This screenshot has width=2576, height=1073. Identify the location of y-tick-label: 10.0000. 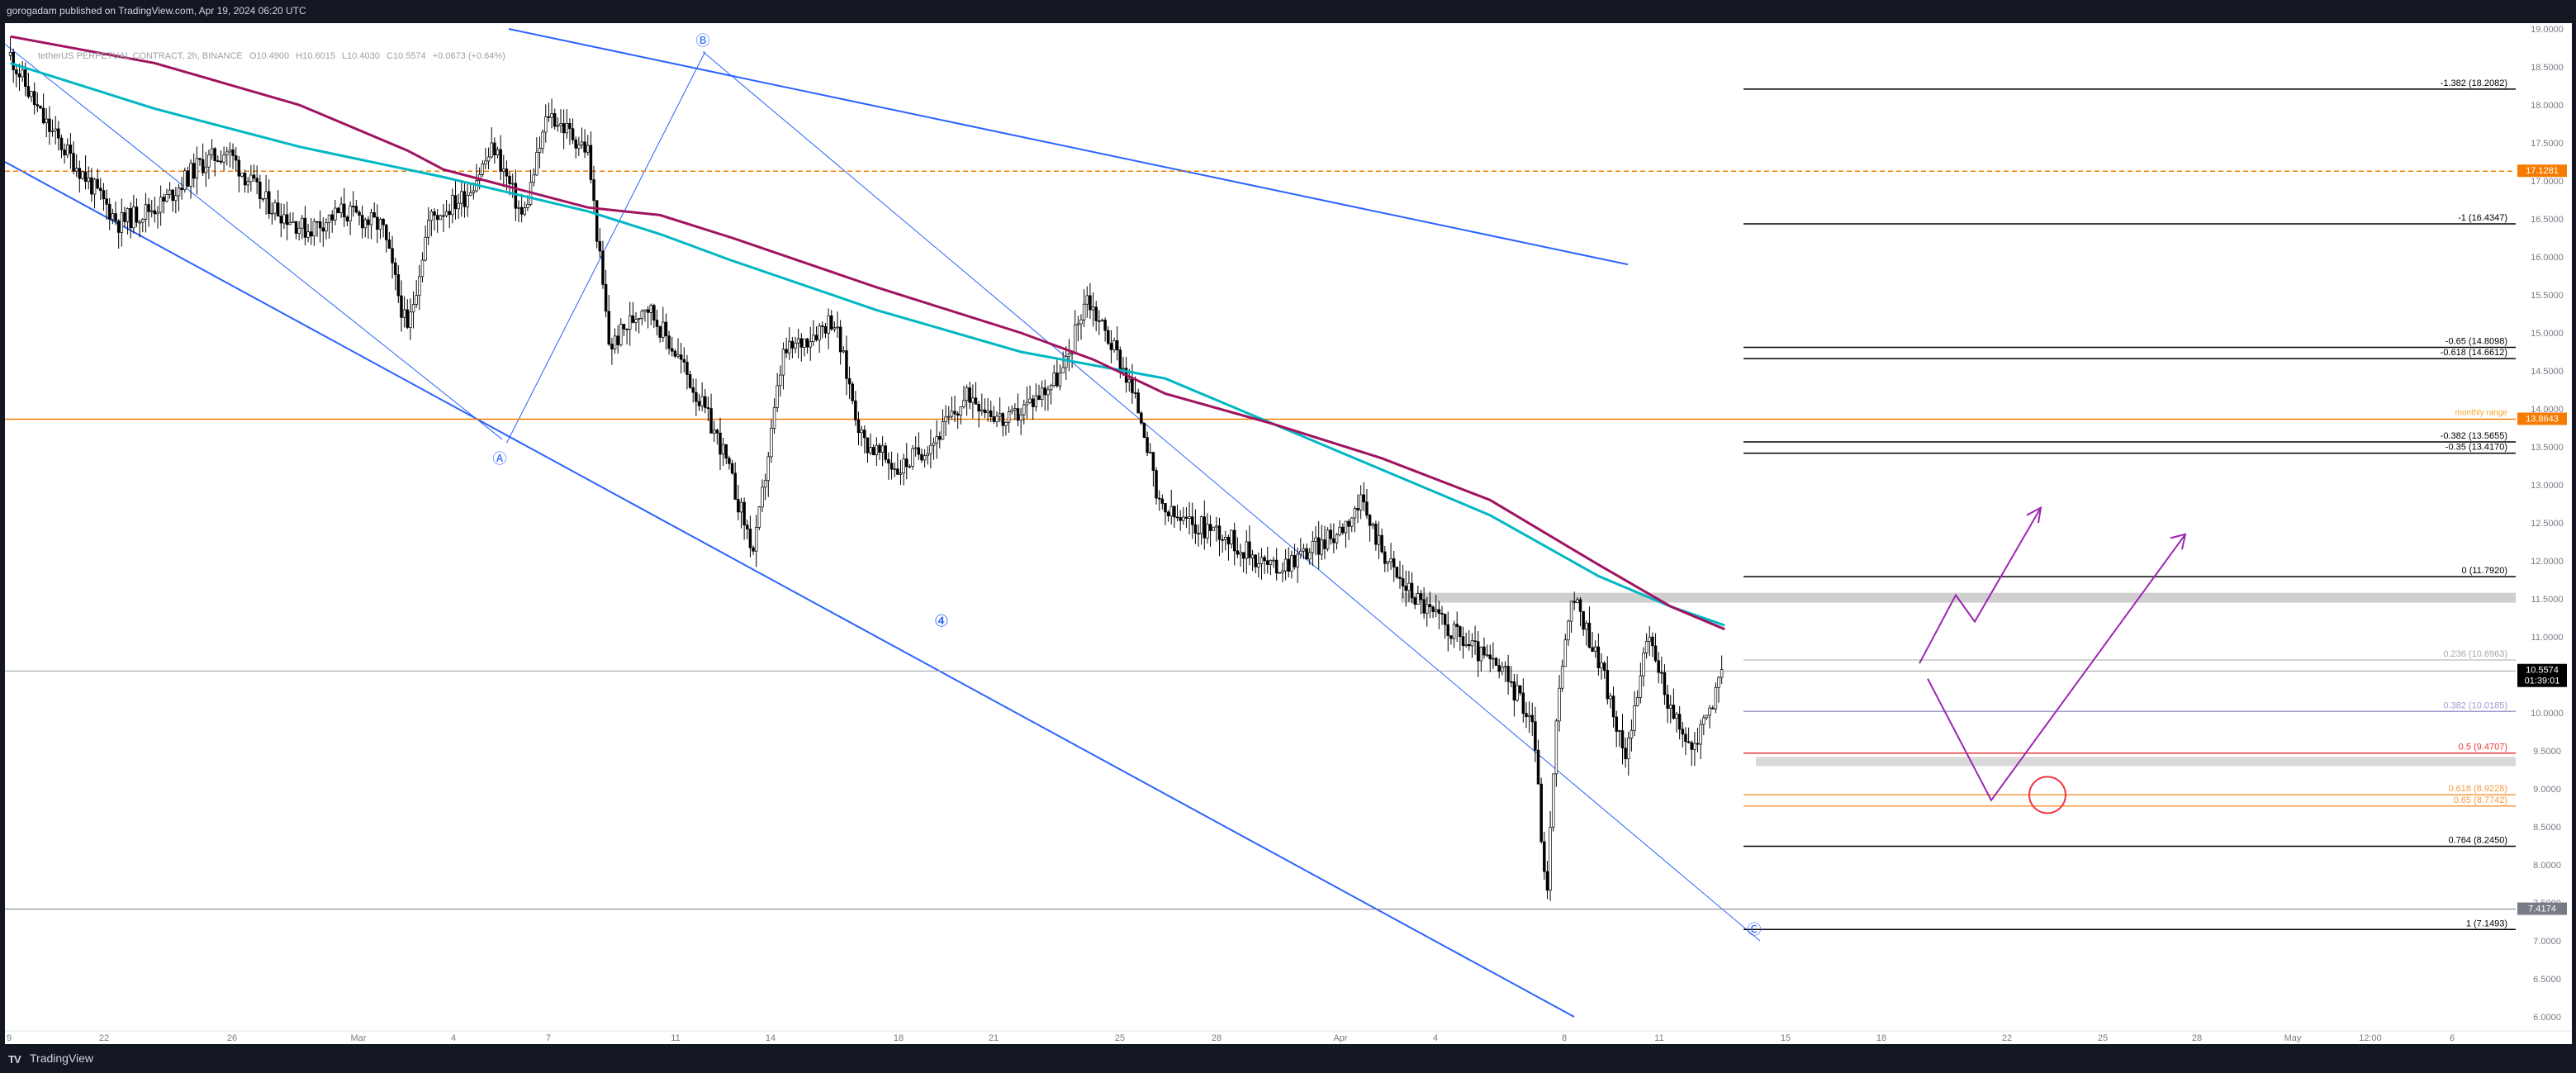
(2547, 714).